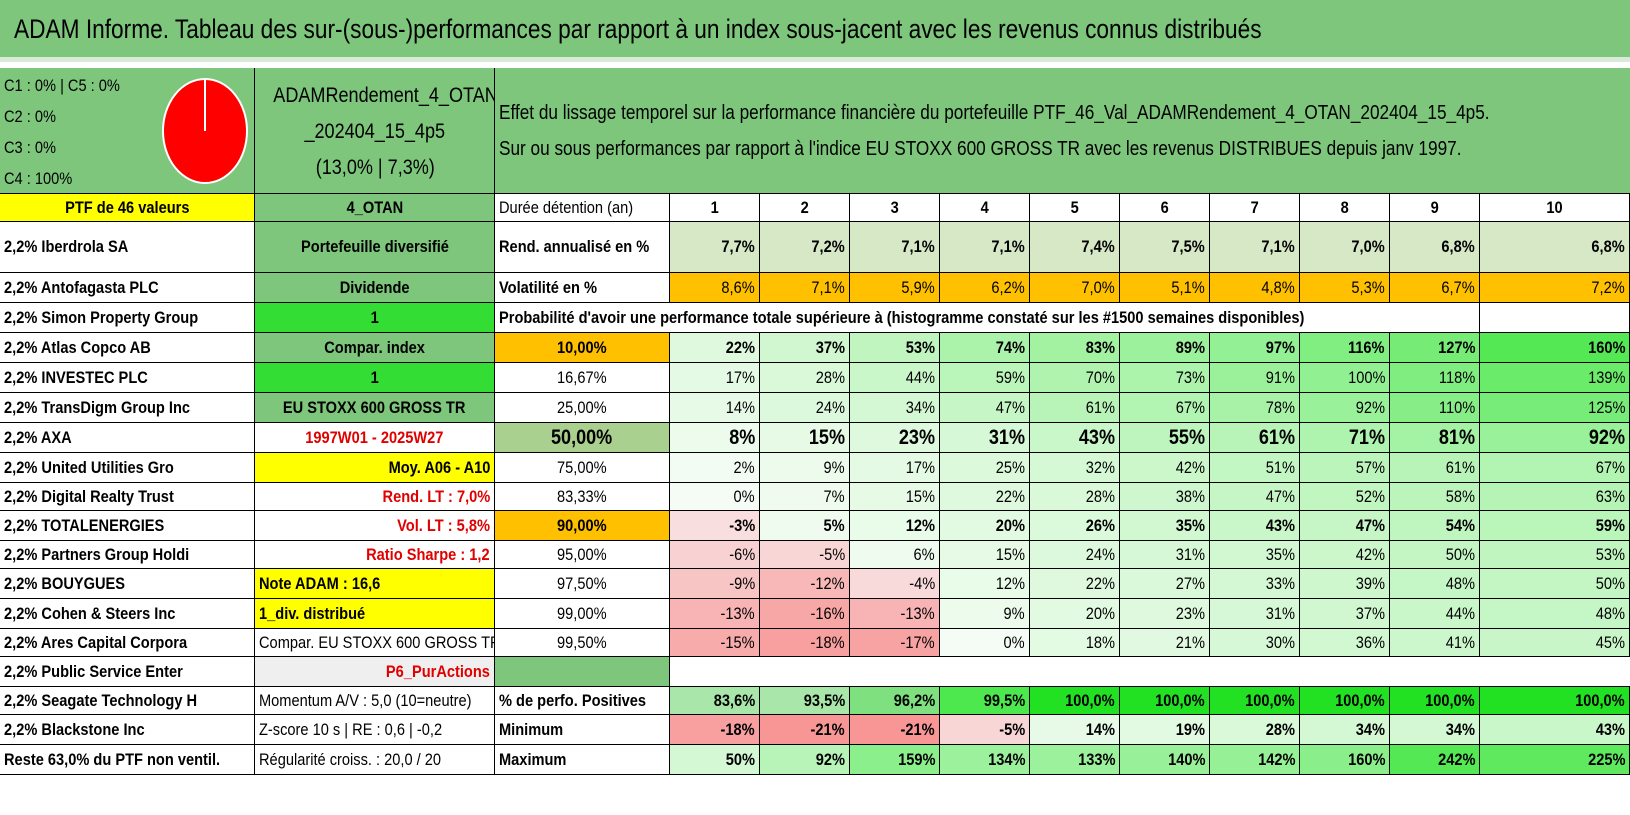 The width and height of the screenshot is (1630, 815). Describe the element at coordinates (1075, 348) in the screenshot. I see `probability-value: 83%` at that location.